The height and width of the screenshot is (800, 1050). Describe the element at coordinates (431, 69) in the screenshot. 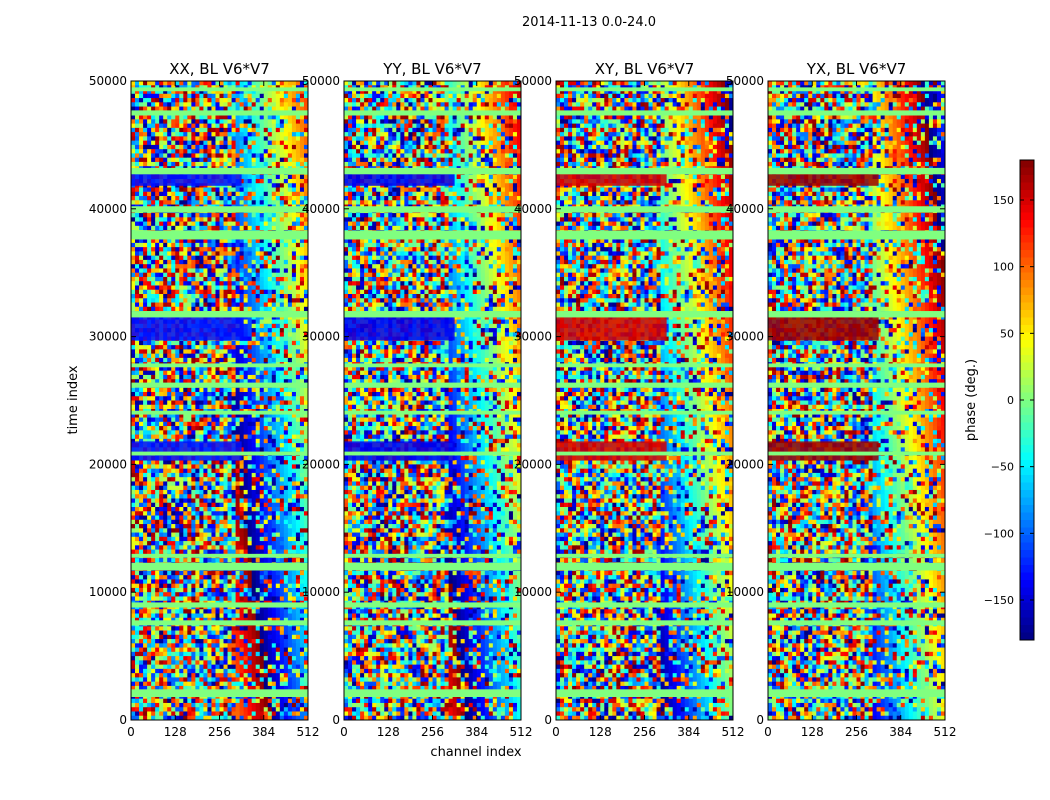

I see `panel-title: YY, BL V6*V7` at that location.